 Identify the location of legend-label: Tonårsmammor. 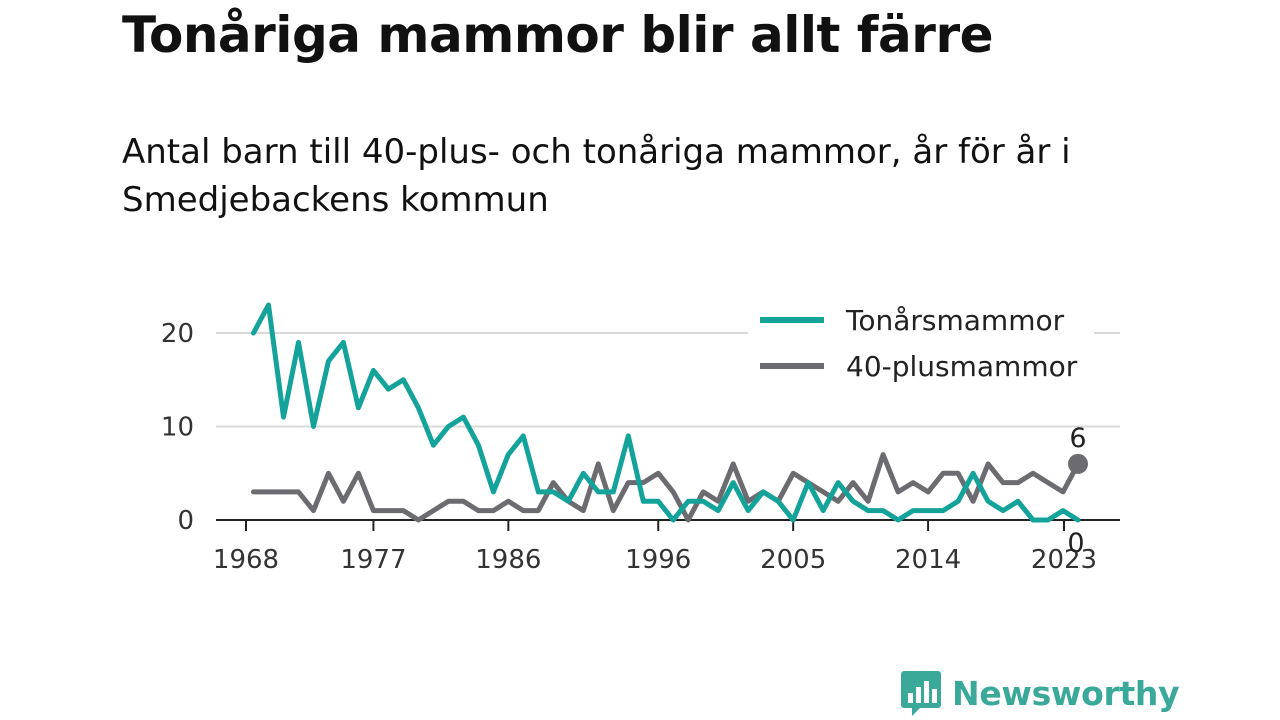
(955, 320).